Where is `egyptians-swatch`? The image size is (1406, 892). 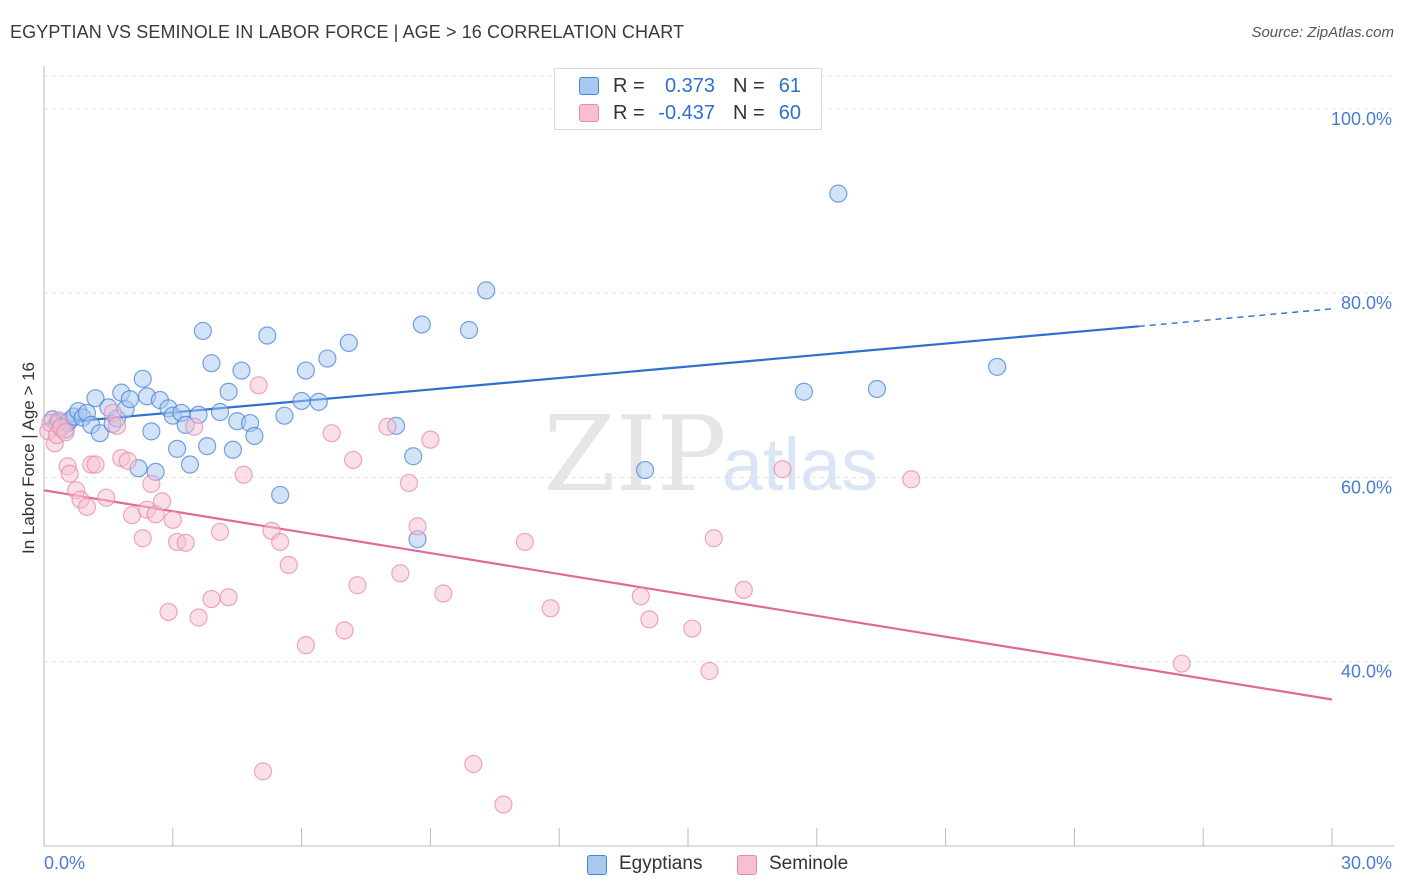 egyptians-swatch is located at coordinates (597, 865).